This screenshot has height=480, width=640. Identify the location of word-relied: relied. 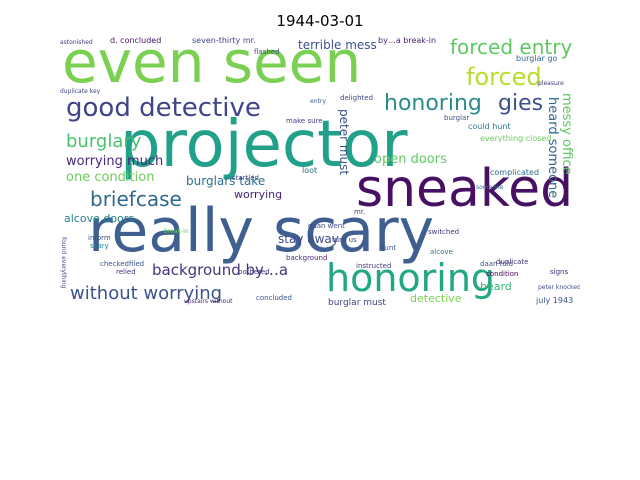
(126, 272).